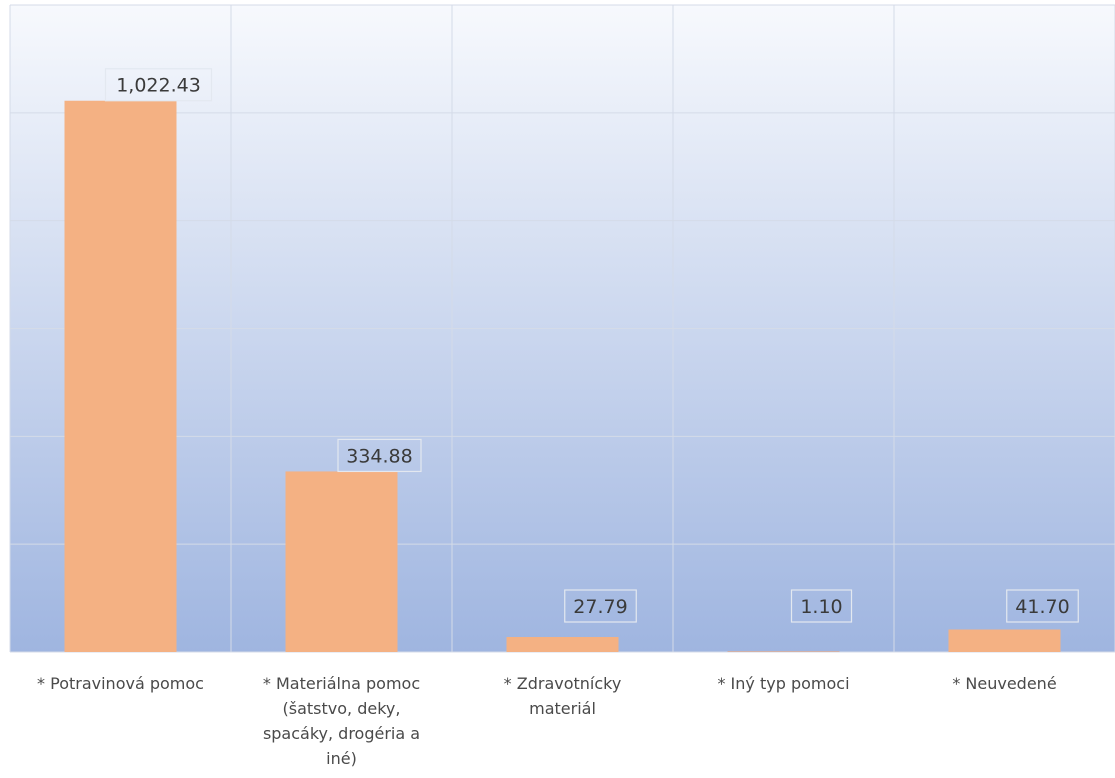 The height and width of the screenshot is (778, 1115). What do you see at coordinates (1004, 683) in the screenshot?
I see `category-label: * Neuvedené` at bounding box center [1004, 683].